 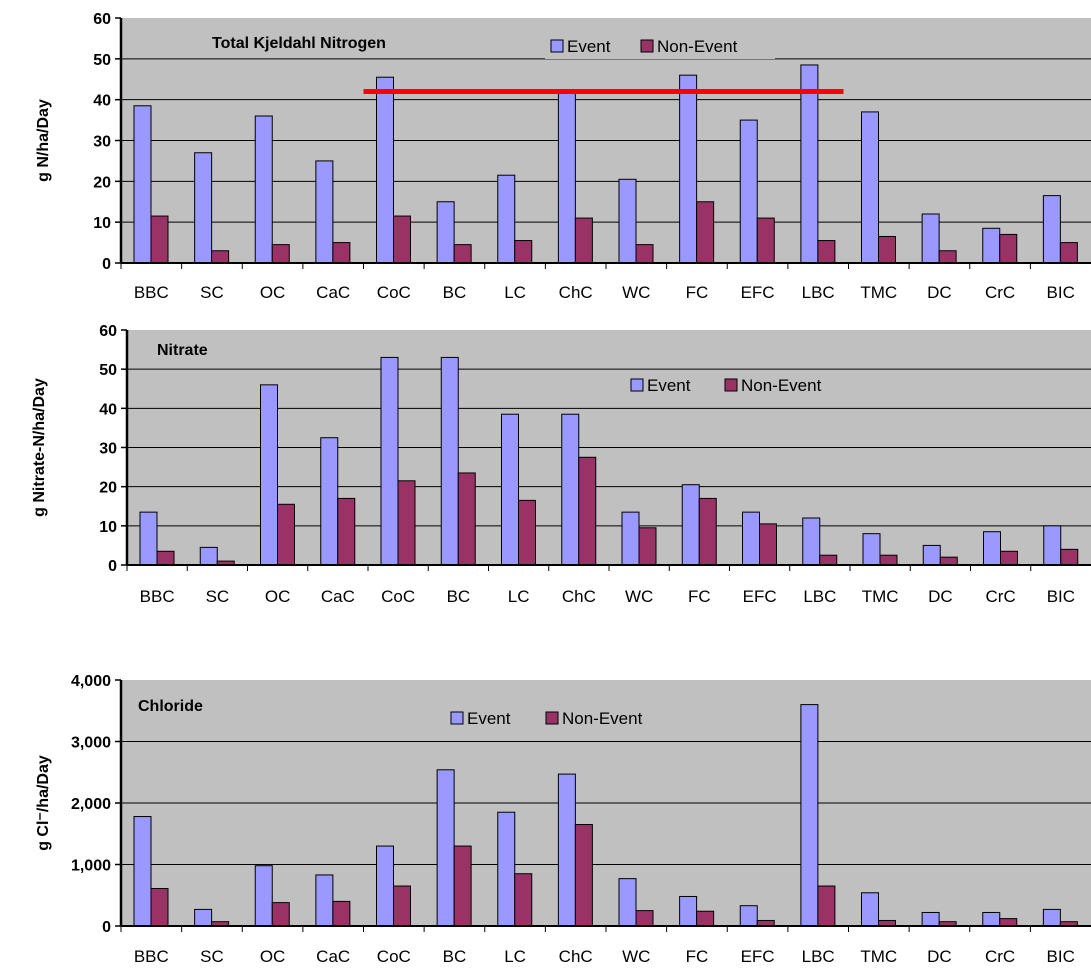 I want to click on x-tick-label: LBC, so click(x=818, y=956).